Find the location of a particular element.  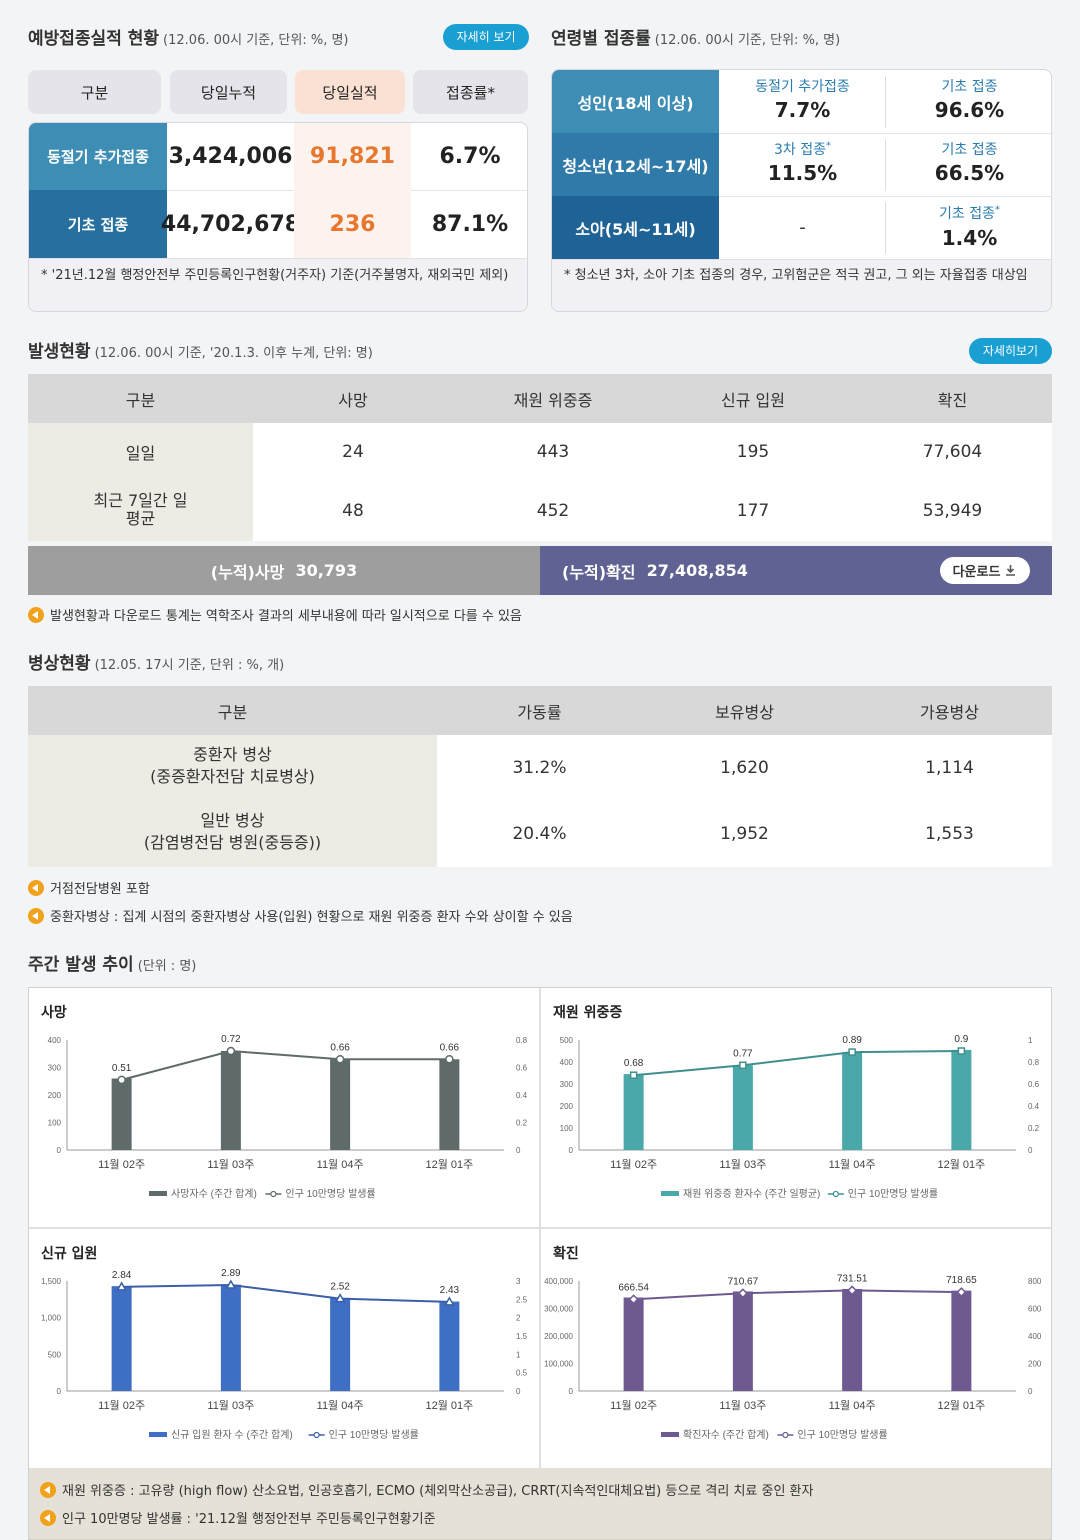

occ-header: 재원 위중증 is located at coordinates (553, 400).